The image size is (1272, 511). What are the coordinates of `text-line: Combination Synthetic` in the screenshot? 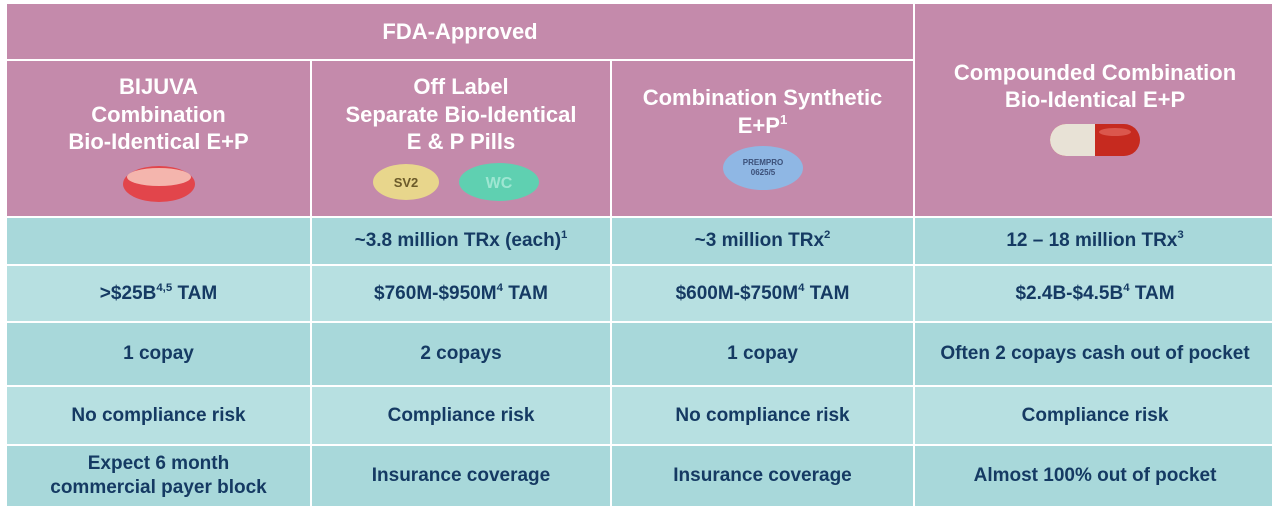 It's located at (762, 98).